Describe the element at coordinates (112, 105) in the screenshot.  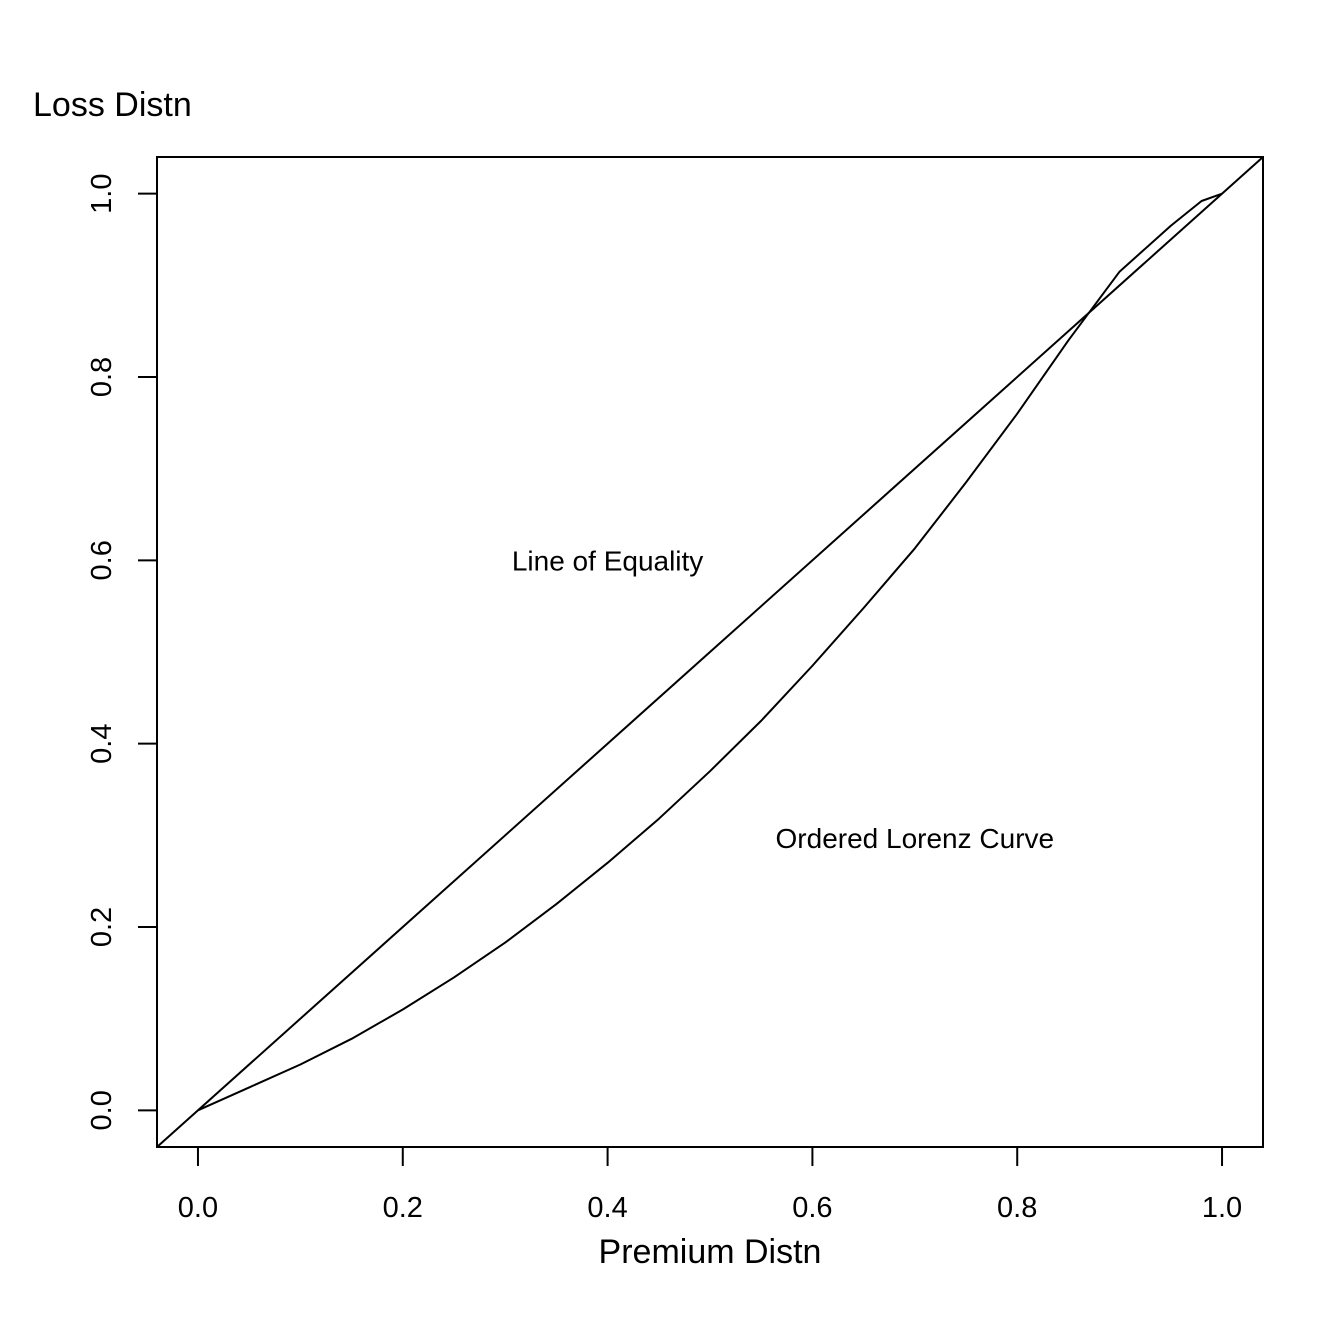
I see `y-axis-title: Loss Distn` at that location.